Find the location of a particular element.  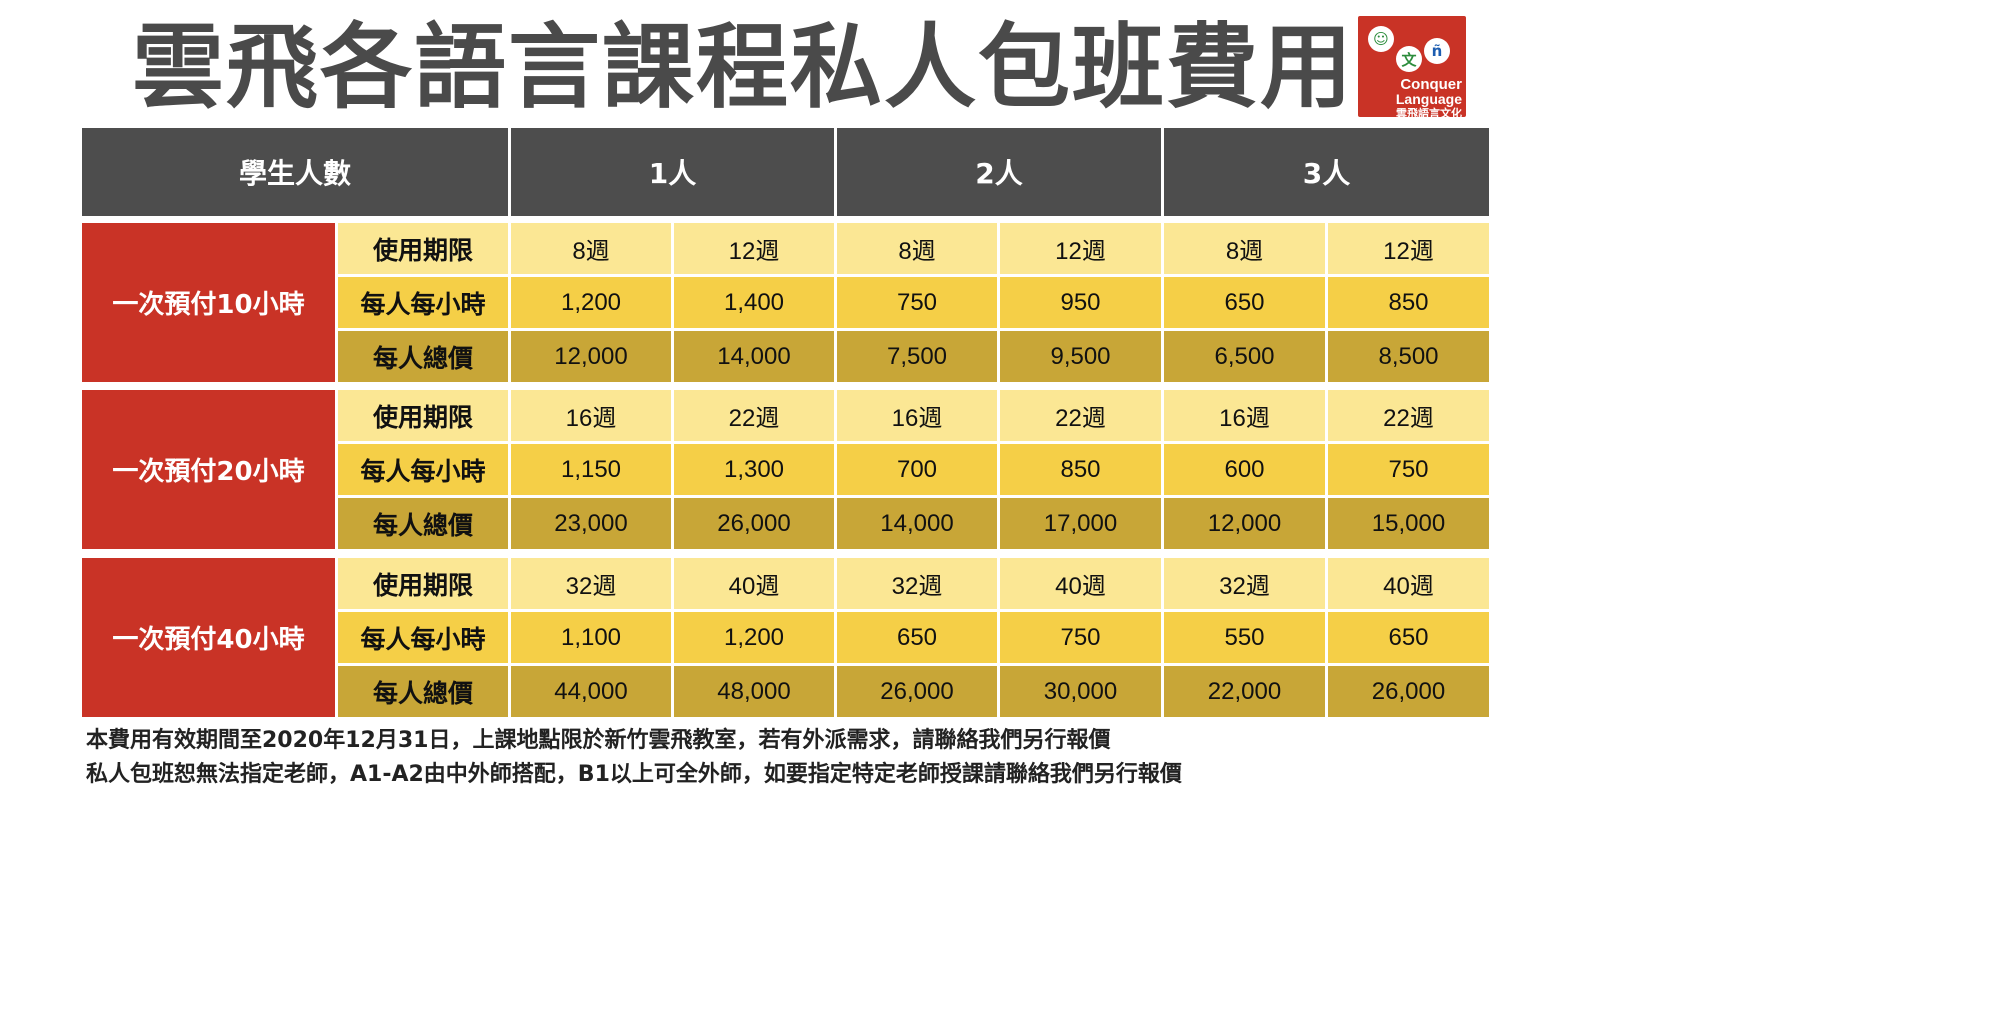

table-cell: 9,500 is located at coordinates (1080, 356).